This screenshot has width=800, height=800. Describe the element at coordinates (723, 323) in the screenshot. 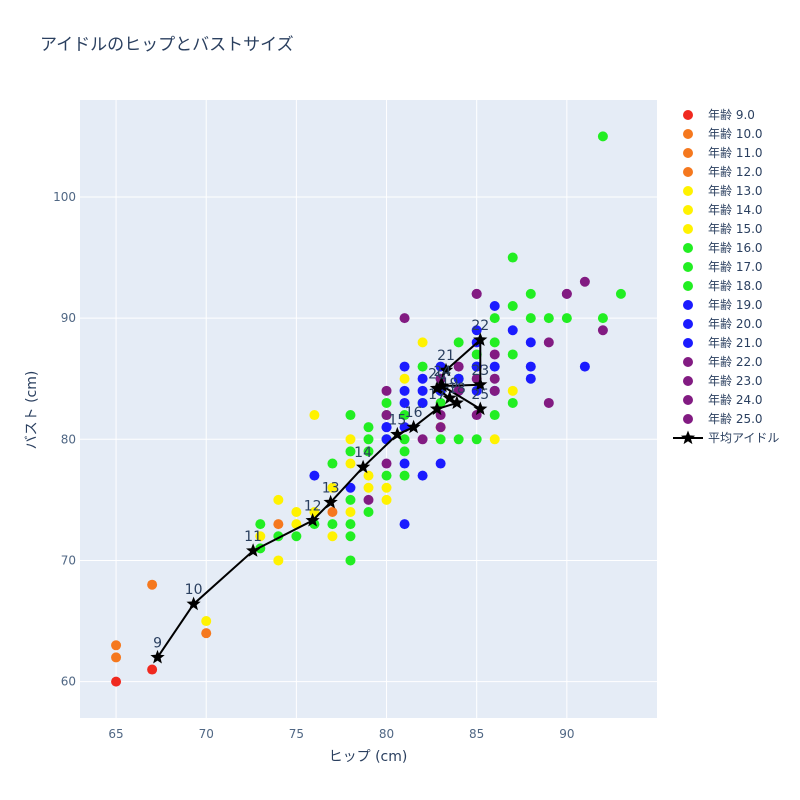

I see `legend-item: 年齢 20.0` at that location.